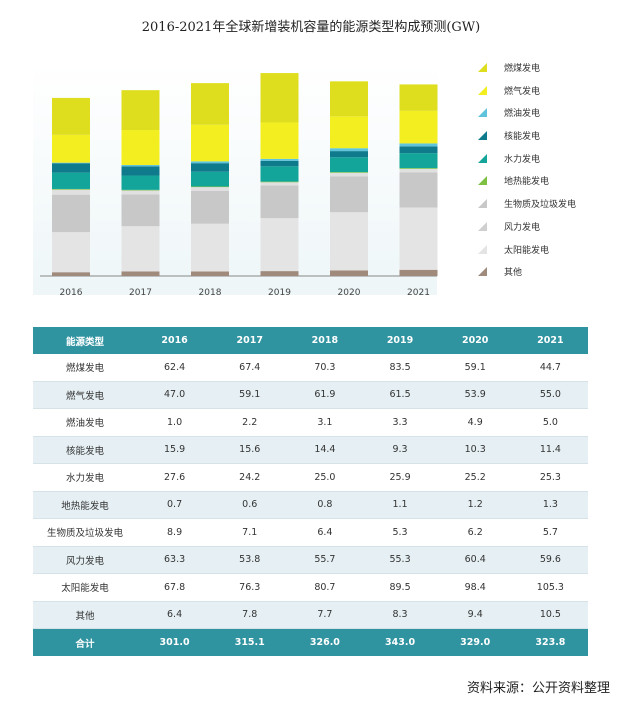 This screenshot has height=708, width=622. I want to click on x-tick-label: 2017, so click(140, 293).